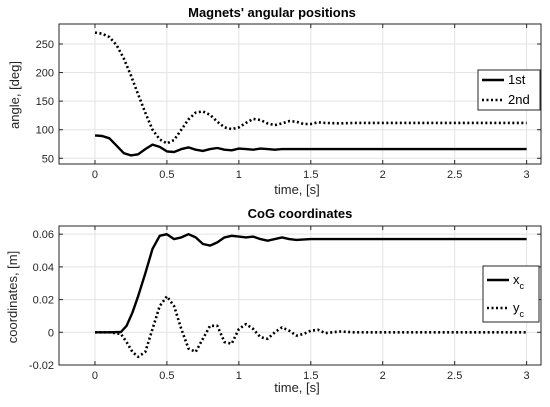 This screenshot has height=407, width=550. What do you see at coordinates (519, 309) in the screenshot?
I see `legend-label: yc` at bounding box center [519, 309].